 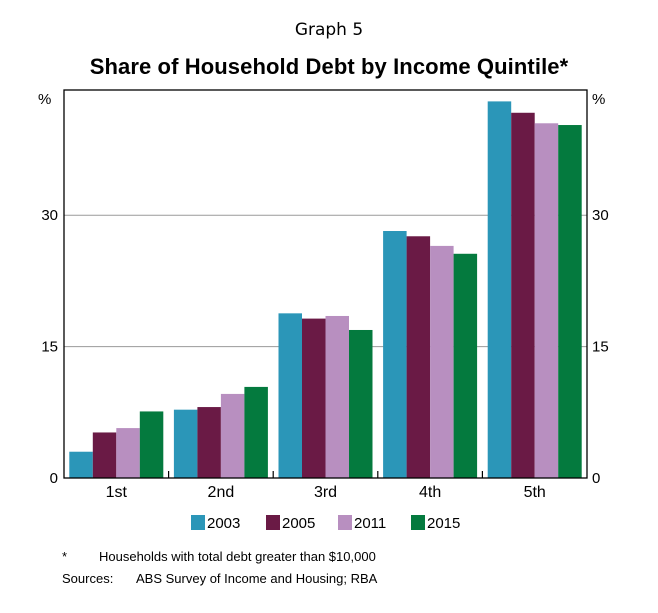 I want to click on bar-4th-2005, so click(x=418, y=357).